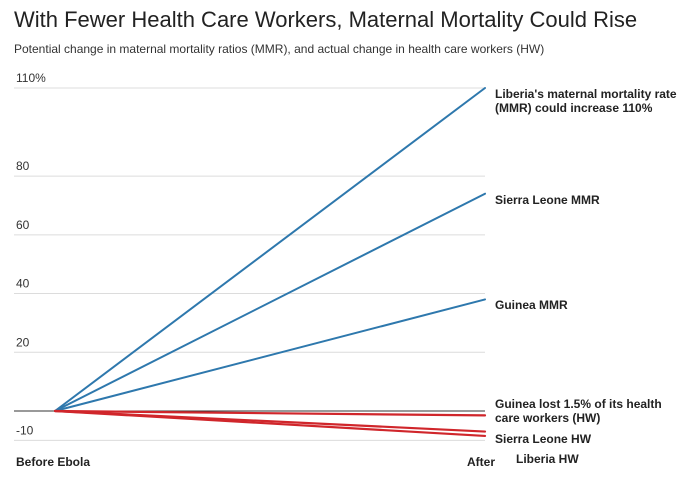 Image resolution: width=684 pixels, height=477 pixels. Describe the element at coordinates (543, 439) in the screenshot. I see `series-label-sierra-leone-hw: Sierra Leone HW` at that location.